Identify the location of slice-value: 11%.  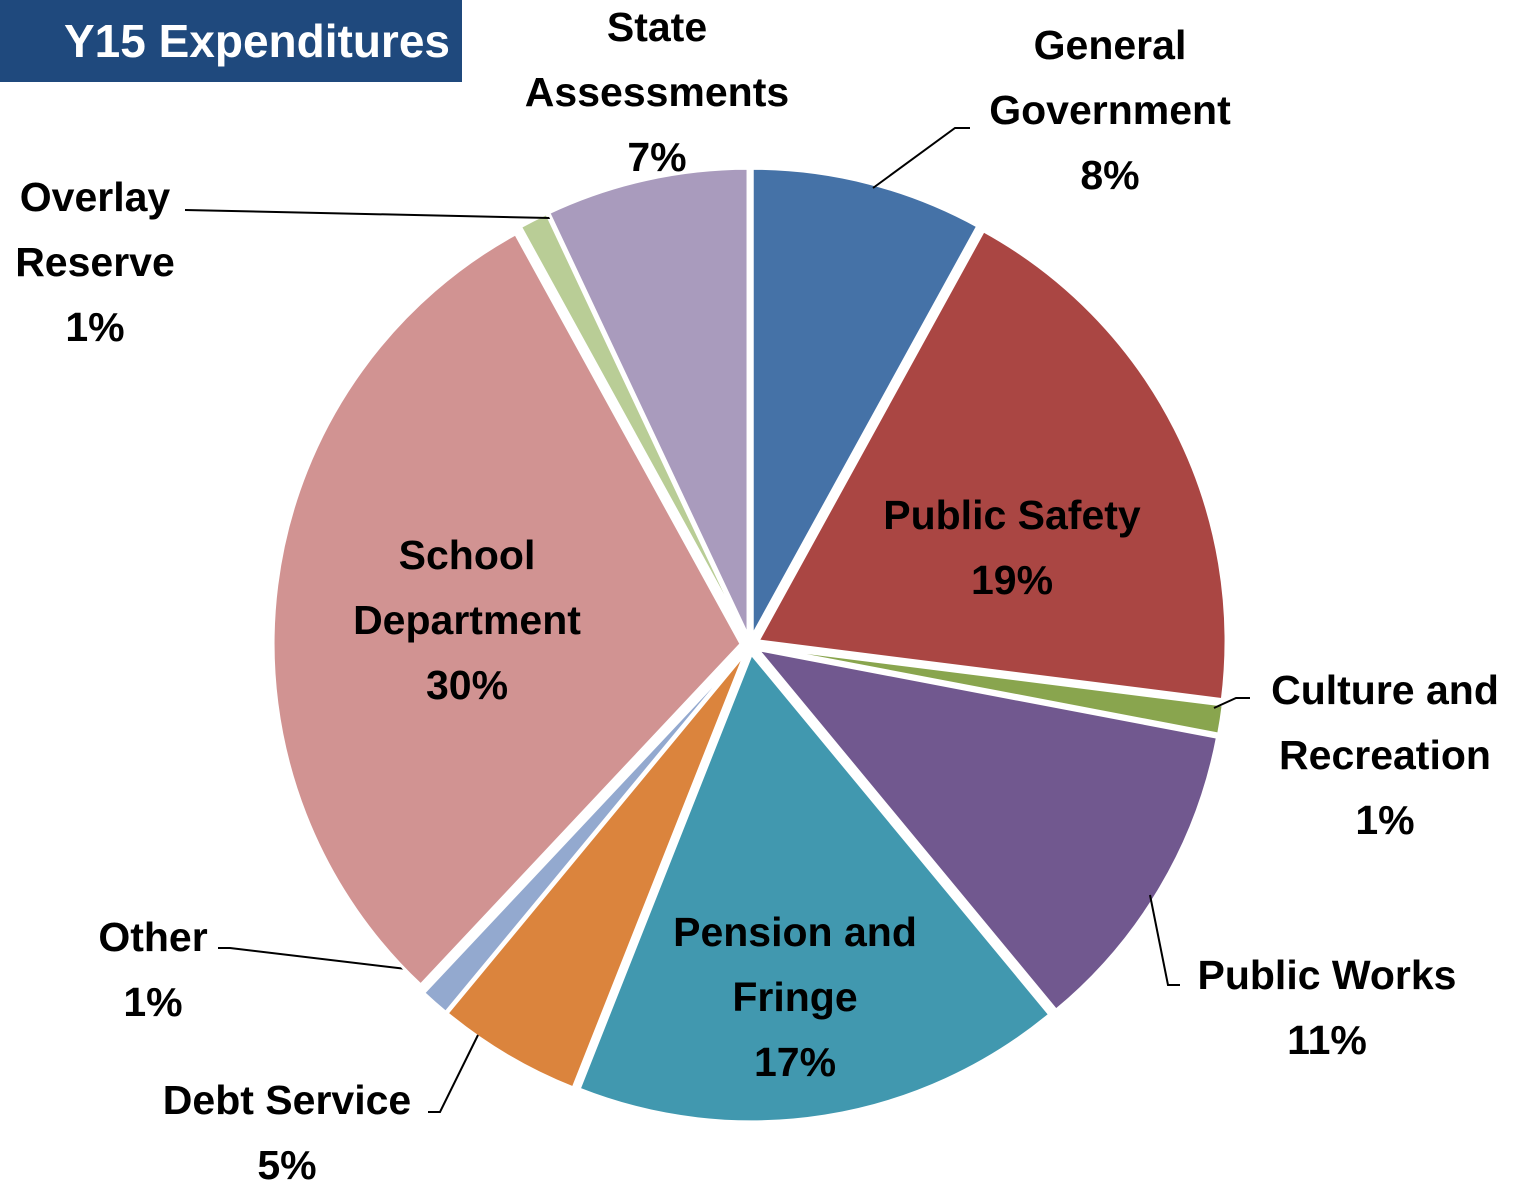
(1327, 1040).